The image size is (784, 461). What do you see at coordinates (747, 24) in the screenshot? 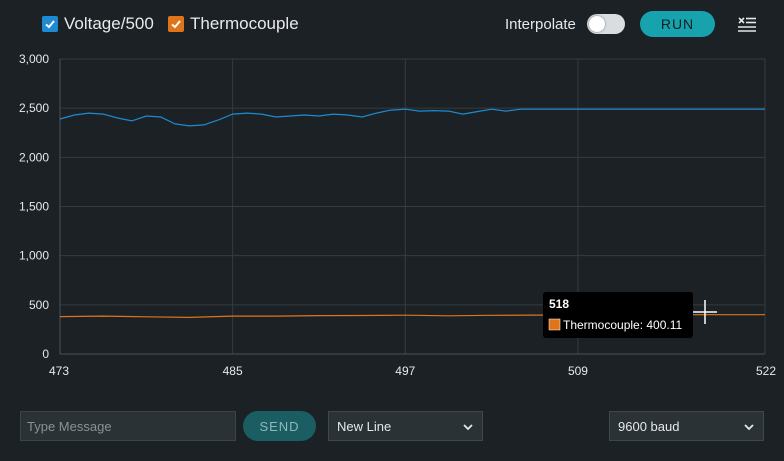
I see `clear-list-icon` at bounding box center [747, 24].